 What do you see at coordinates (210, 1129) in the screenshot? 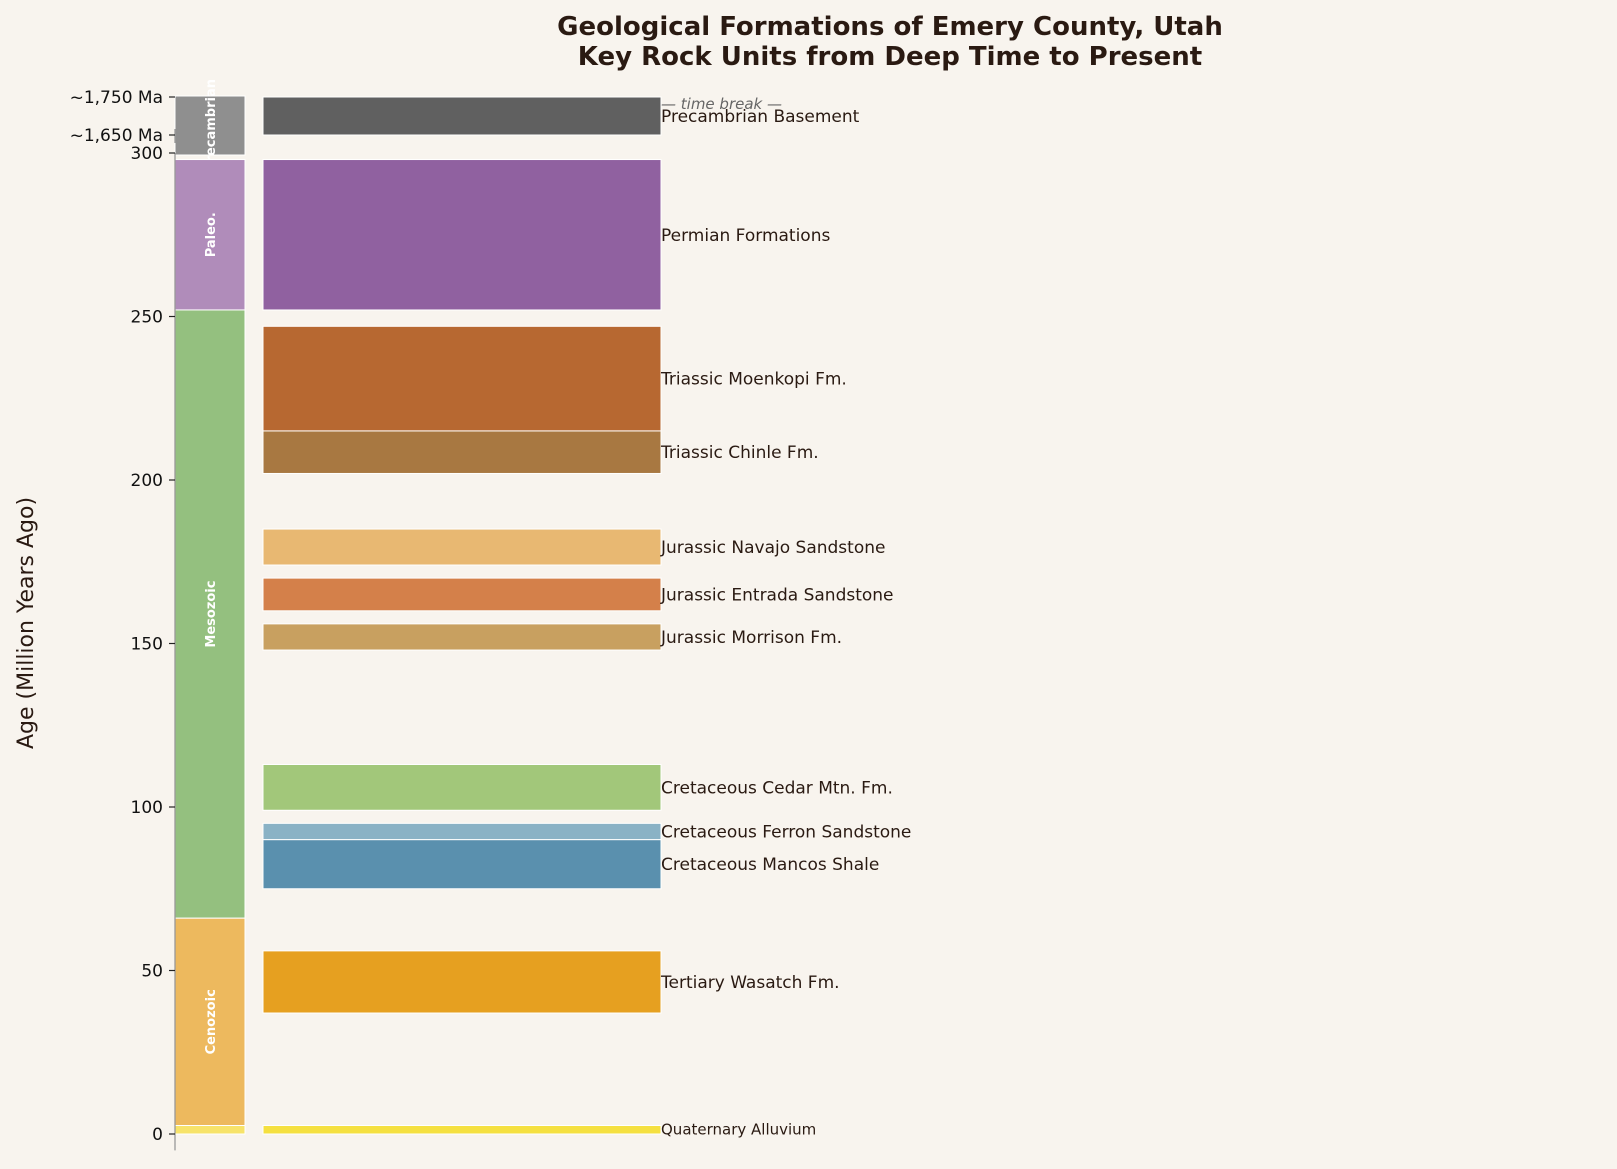
I see `era-block-quaternary` at bounding box center [210, 1129].